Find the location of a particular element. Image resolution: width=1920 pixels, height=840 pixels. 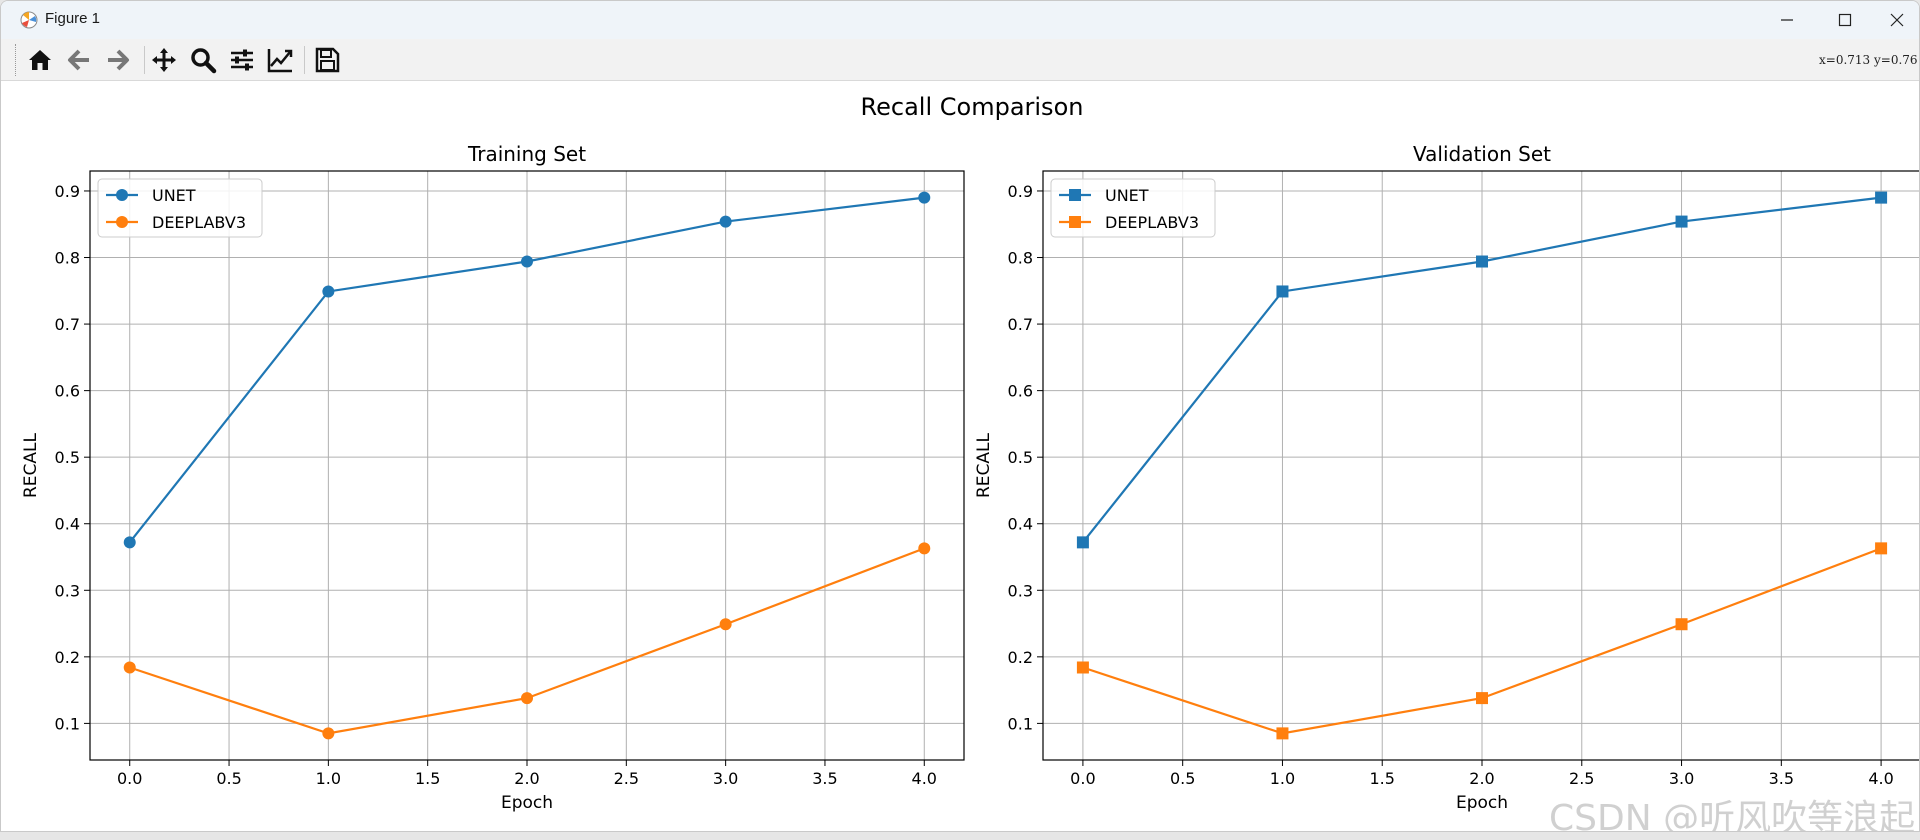

cursor-coordinates: x=0.713 y=0.76 is located at coordinates (1868, 60).